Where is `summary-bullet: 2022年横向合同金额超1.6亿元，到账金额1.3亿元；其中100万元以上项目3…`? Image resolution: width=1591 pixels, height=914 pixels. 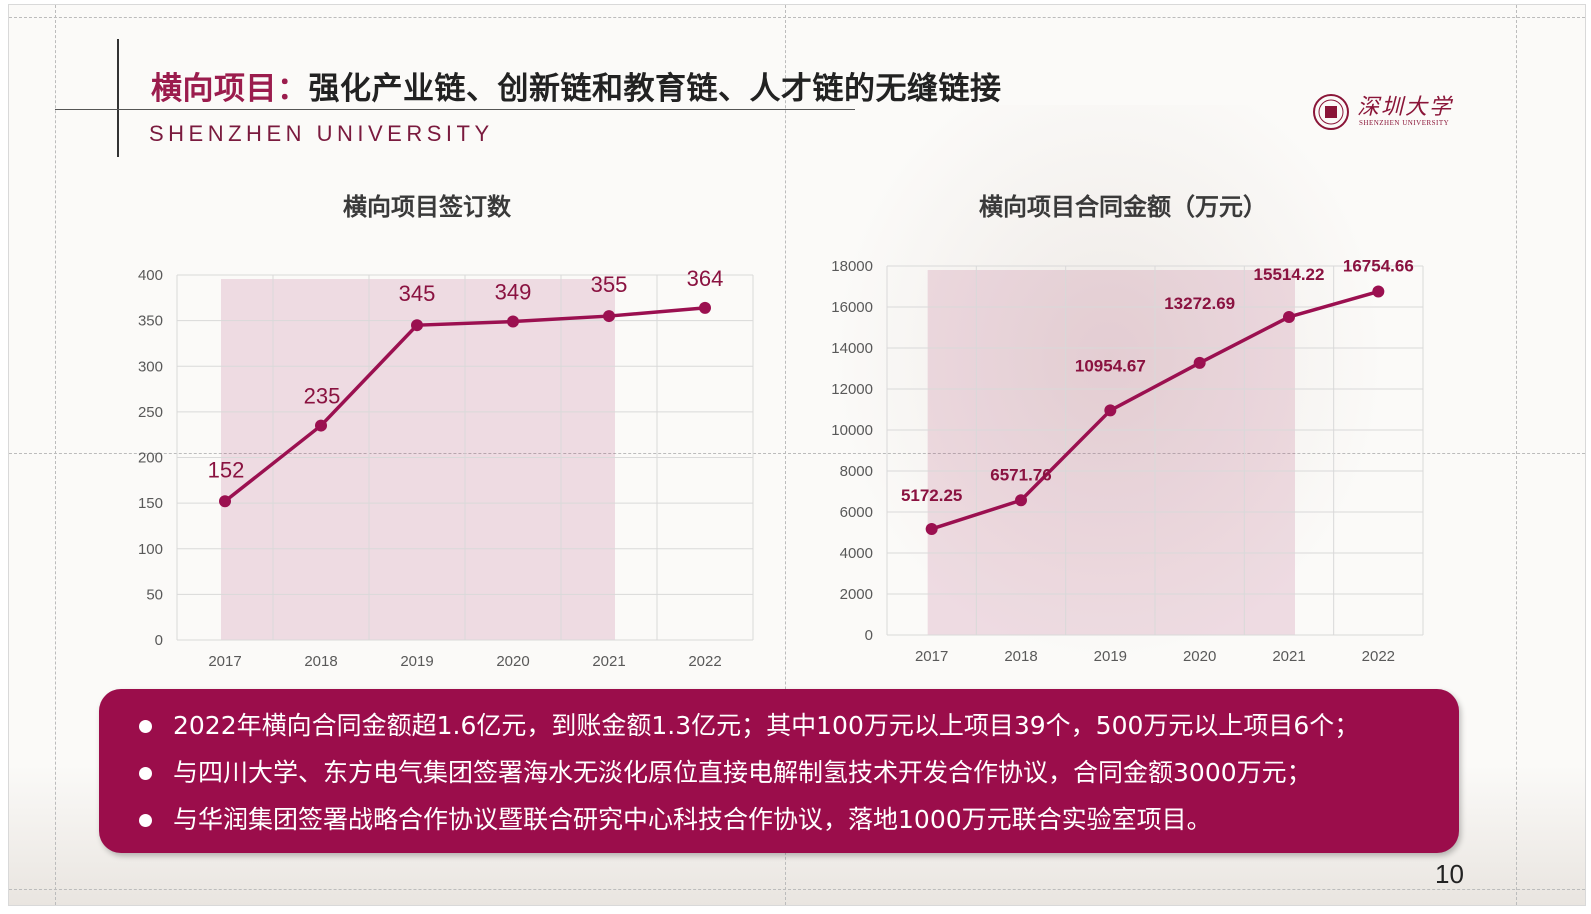
summary-bullet: 2022年横向合同金额超1.6亿元，到账金额1.3亿元；其中100万元以上项目3… is located at coordinates (748, 725).